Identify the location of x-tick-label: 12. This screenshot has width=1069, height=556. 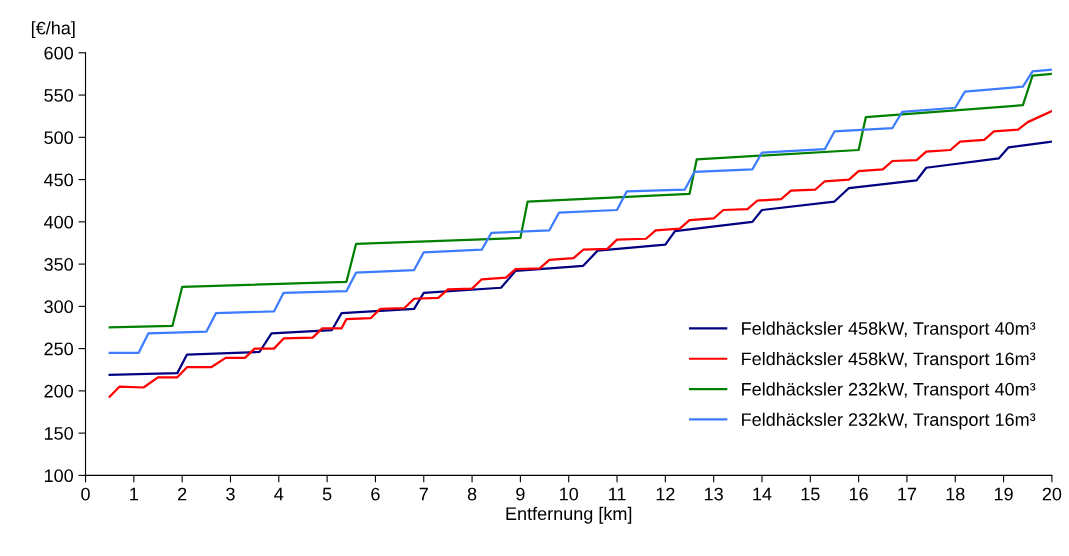
(665, 494).